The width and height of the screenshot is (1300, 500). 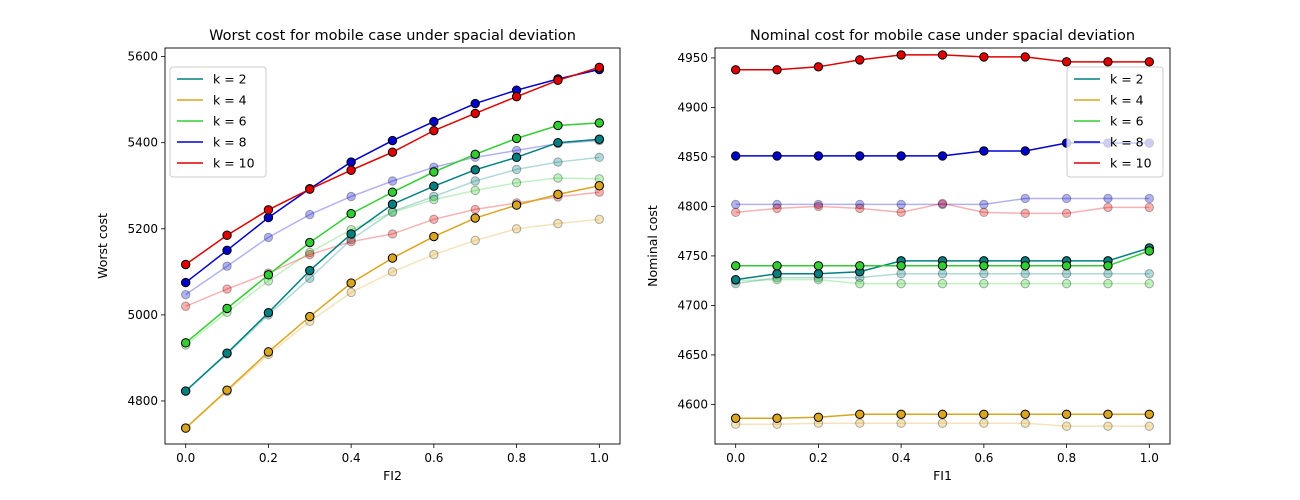 What do you see at coordinates (230, 142) in the screenshot?
I see `legend-label: k = 8` at bounding box center [230, 142].